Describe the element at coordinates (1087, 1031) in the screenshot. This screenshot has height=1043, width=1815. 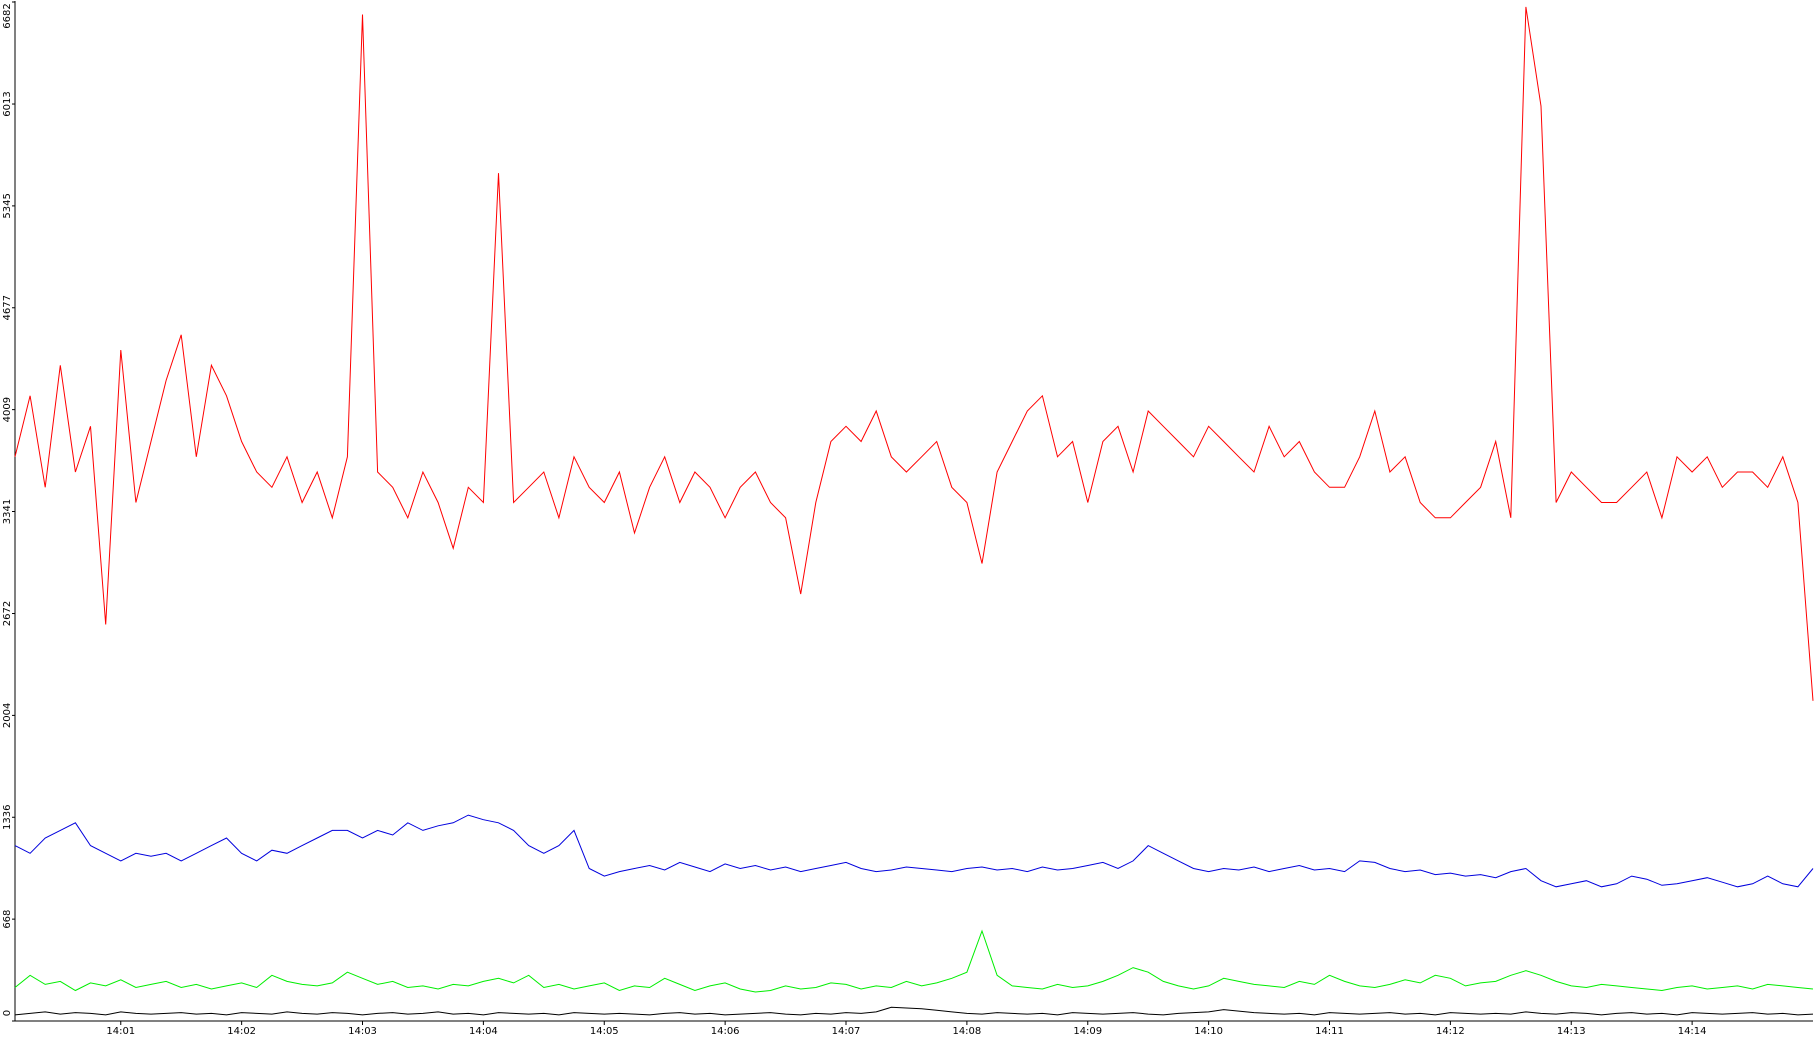
I see `x-tick-label: 14:09` at that location.